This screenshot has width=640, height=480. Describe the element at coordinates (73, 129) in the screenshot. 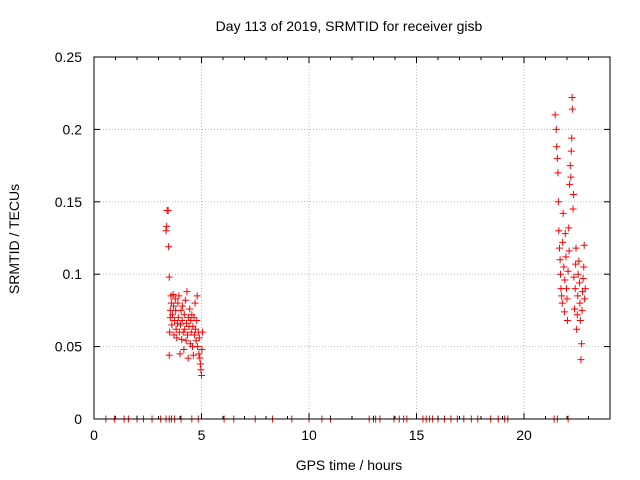

I see `y-tick-label: 0.2` at that location.